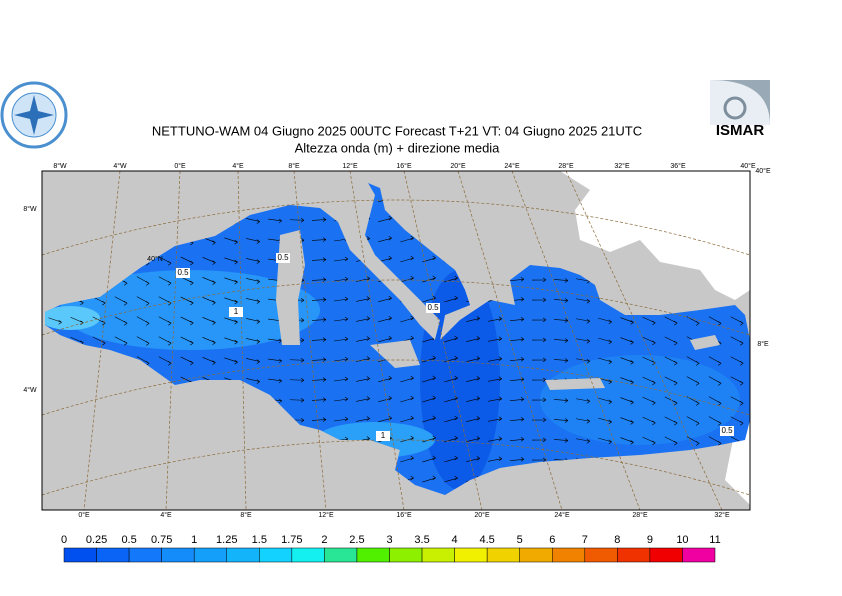  I want to click on bottom-lon-label: 20°E, so click(482, 515).